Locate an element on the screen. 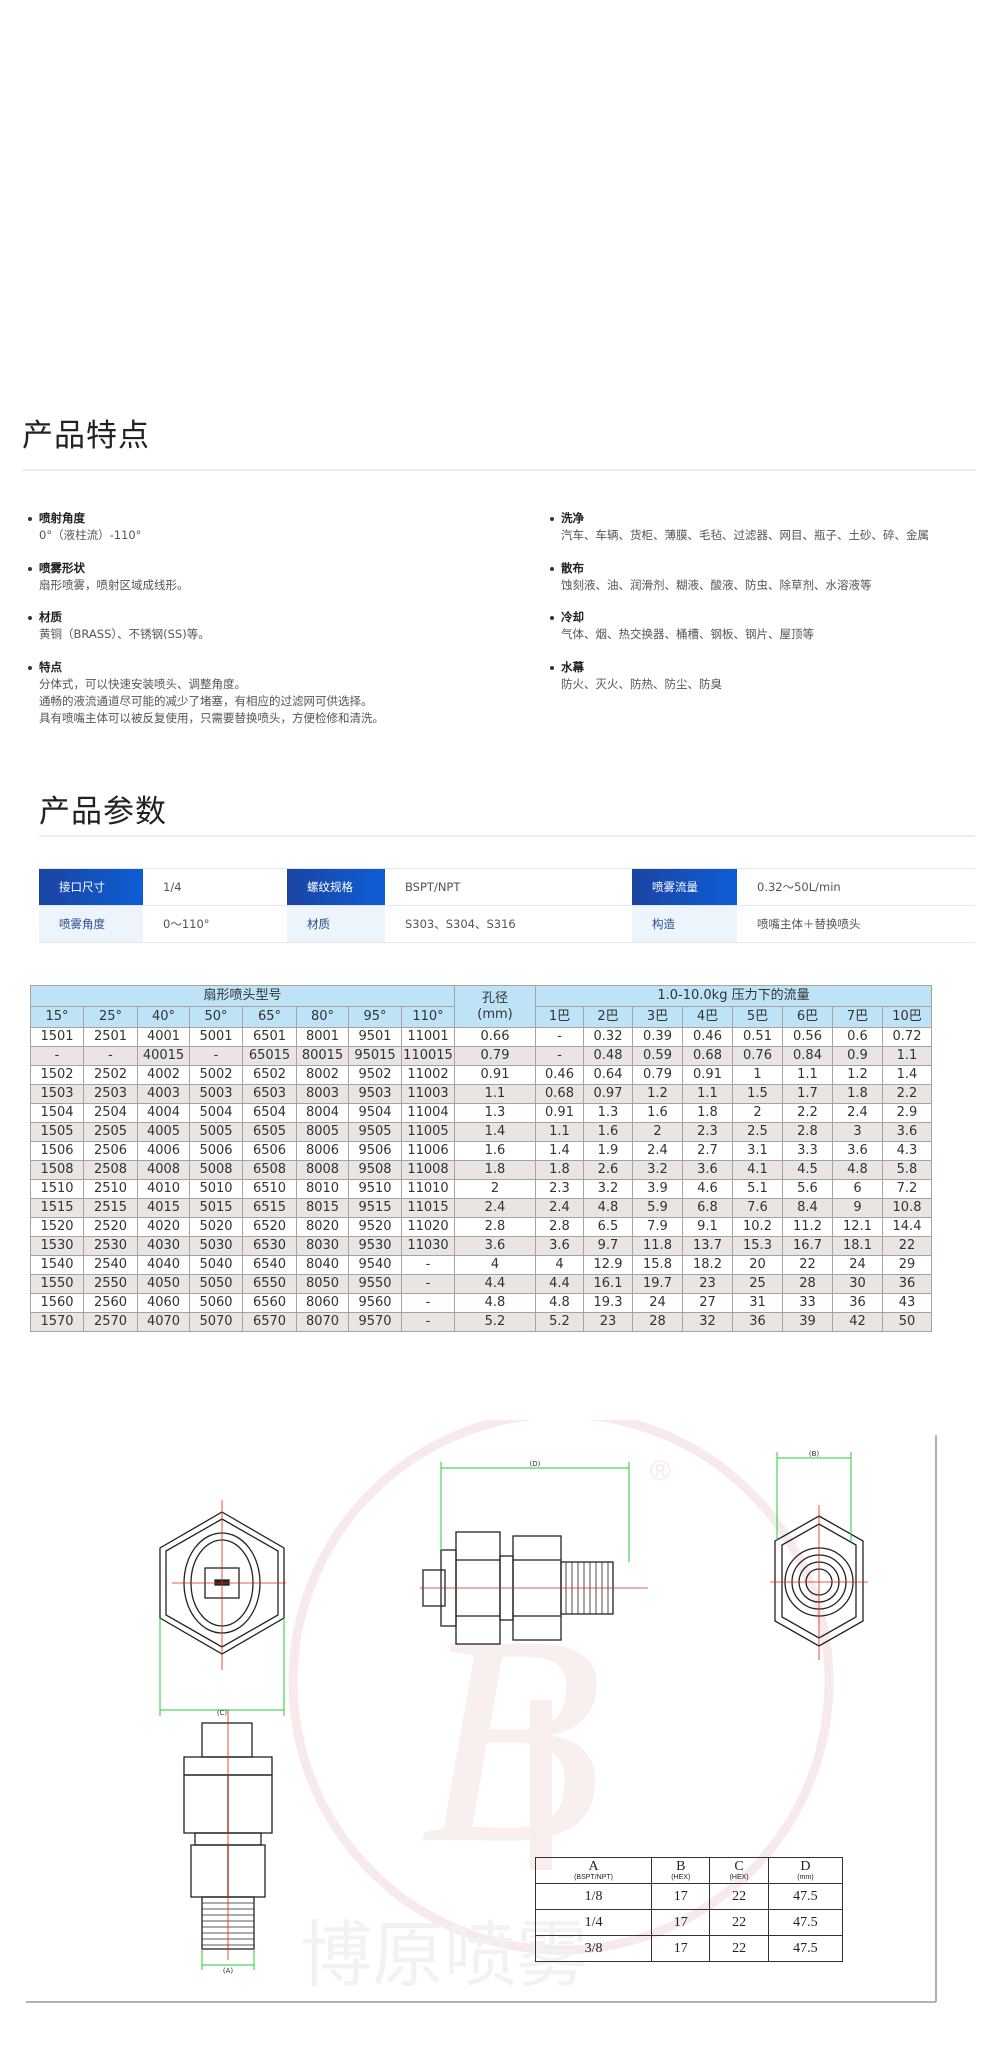  flow-cell: 3.6 is located at coordinates (857, 1151).